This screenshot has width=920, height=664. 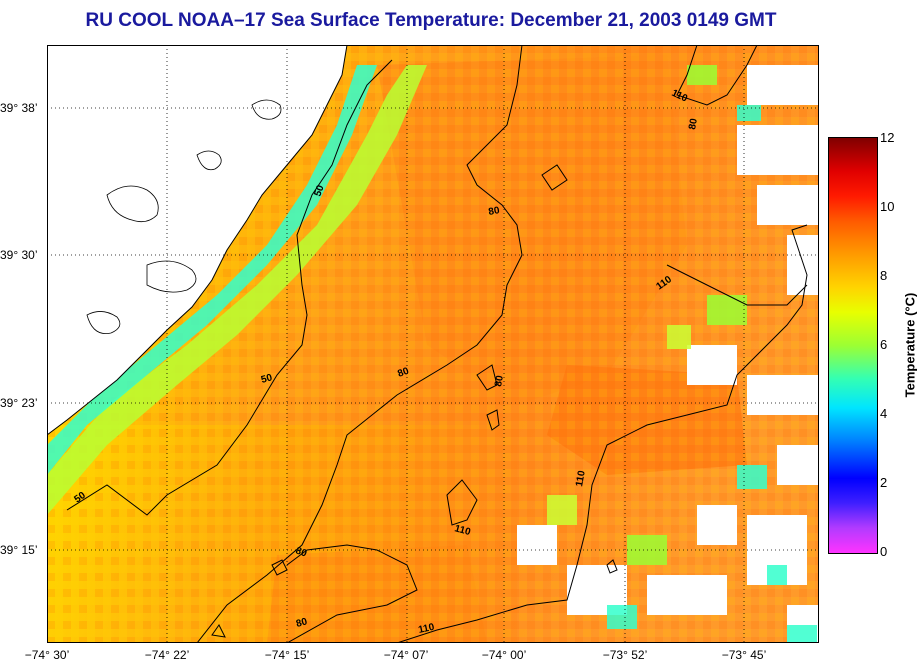 What do you see at coordinates (167, 655) in the screenshot?
I see `lon-label: −74° 22’` at bounding box center [167, 655].